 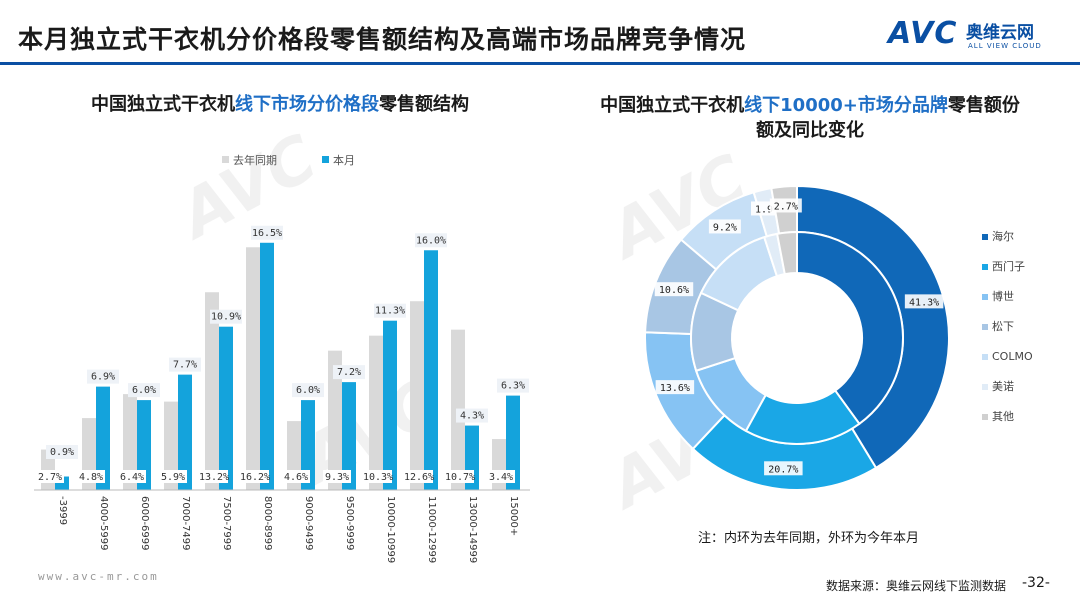 I want to click on data-label-current-4: 10.9%, so click(x=226, y=317).